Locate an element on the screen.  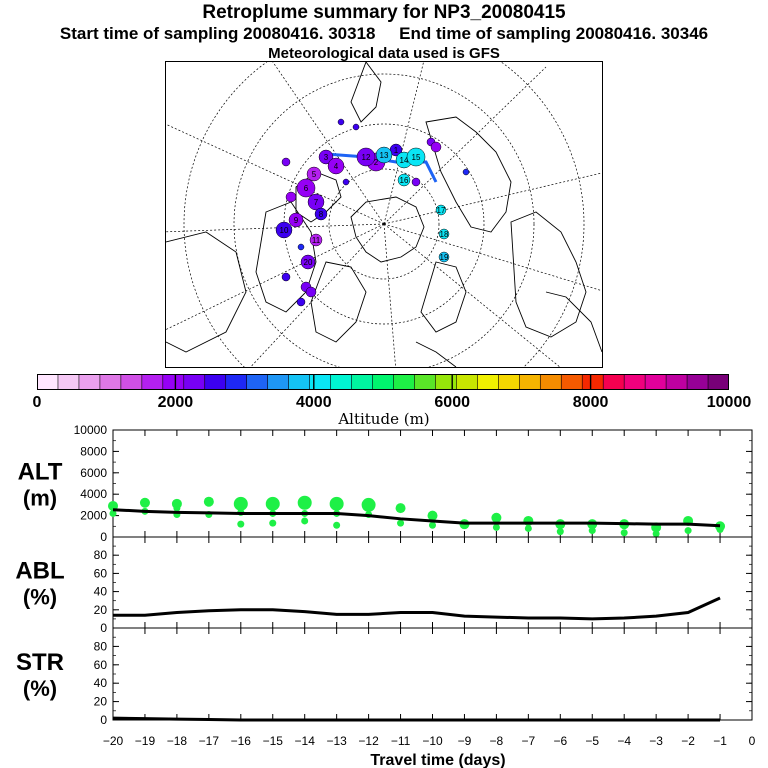
siberia-coast is located at coordinates (468, 174).